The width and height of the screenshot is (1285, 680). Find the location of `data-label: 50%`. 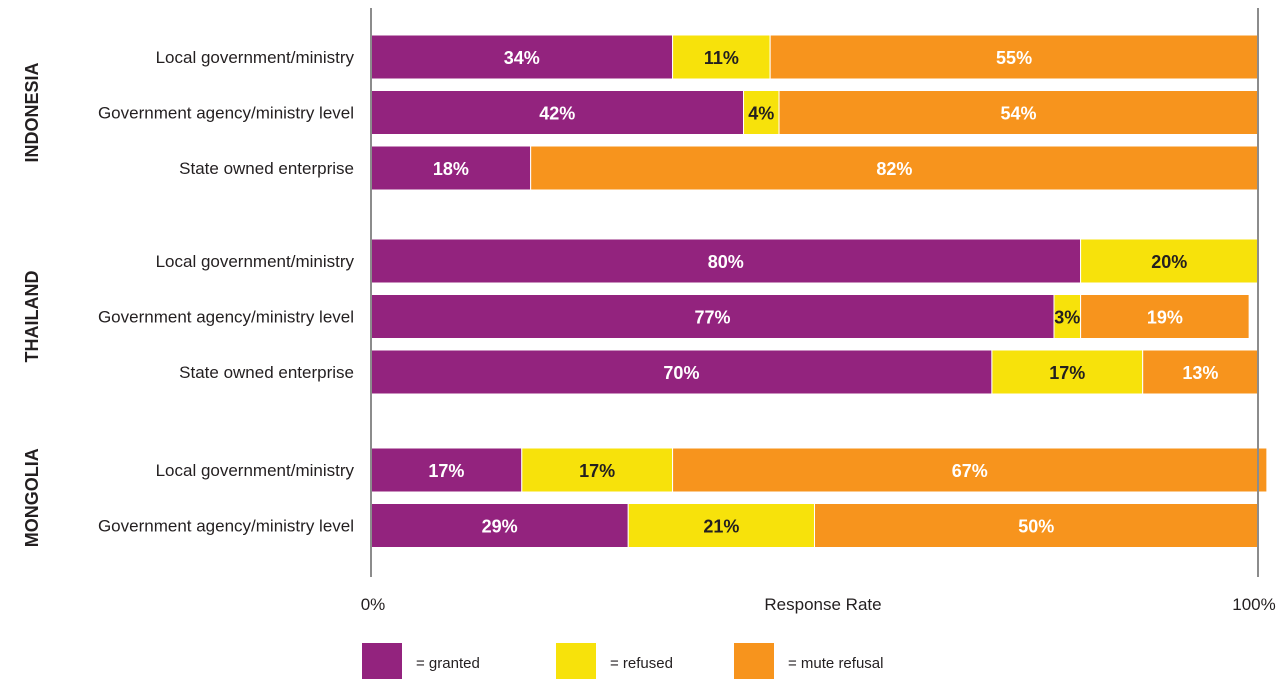

data-label: 50% is located at coordinates (1036, 527).